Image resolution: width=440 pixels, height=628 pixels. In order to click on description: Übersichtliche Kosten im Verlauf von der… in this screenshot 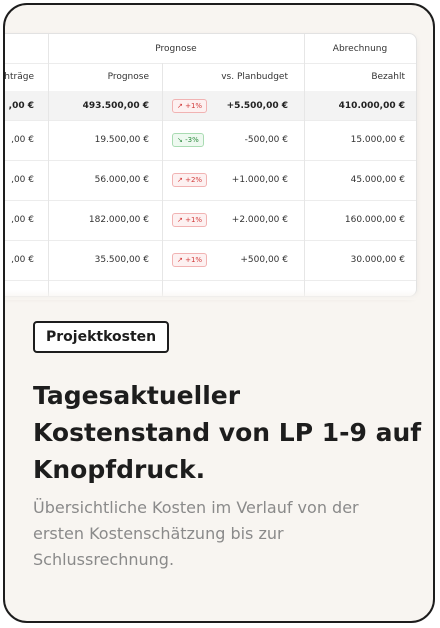, I will do `click(196, 533)`.